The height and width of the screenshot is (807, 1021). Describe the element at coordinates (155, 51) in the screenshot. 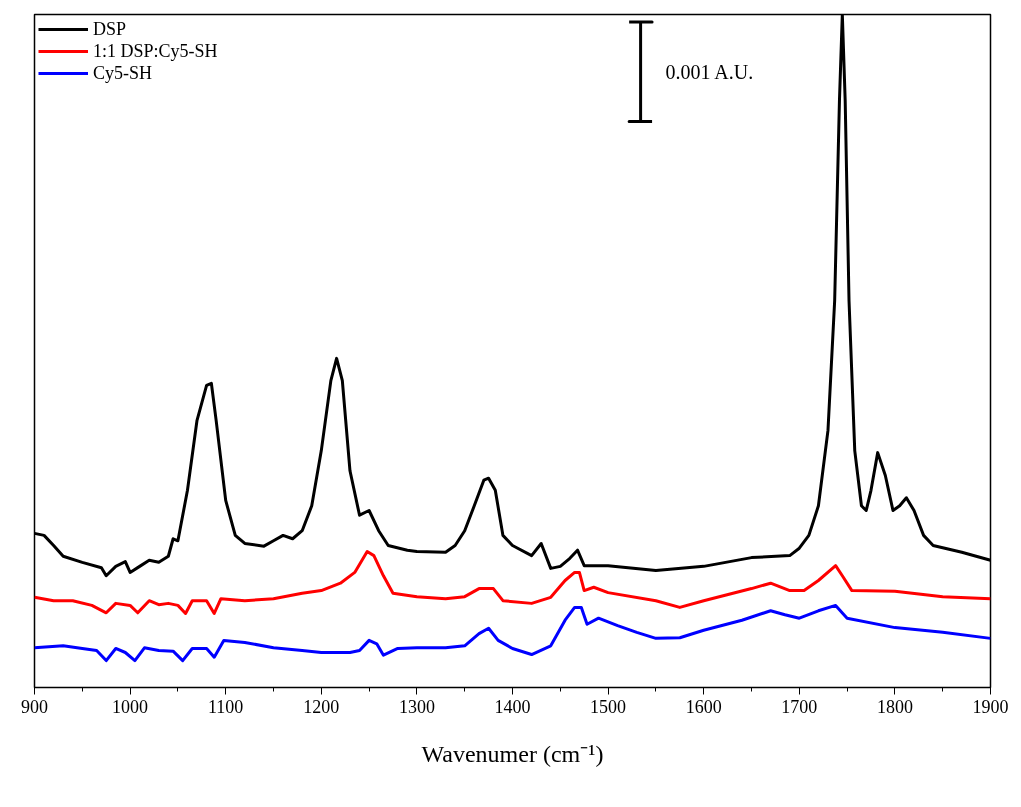

I see `legend-label: 1:1 DSP:Cy5-SH` at that location.